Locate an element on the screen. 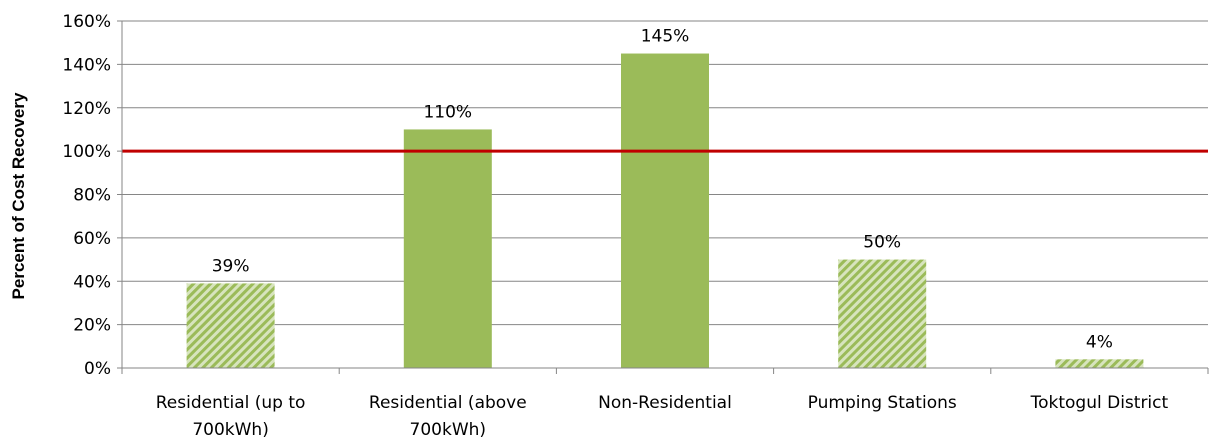  y-tick-labels: 0% 20% 40% 60% 80% 100% 120% 140% 160% is located at coordinates (86, 195).